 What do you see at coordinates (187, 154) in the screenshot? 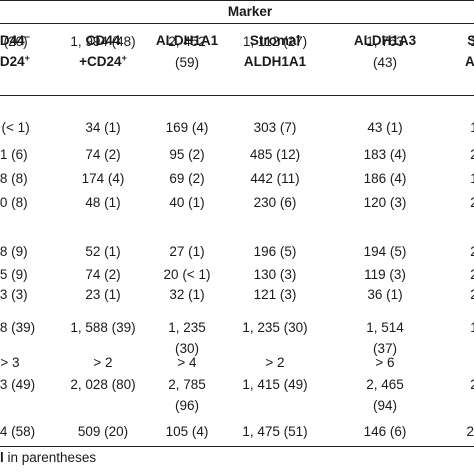
I see `table-cell: 95 (2)` at bounding box center [187, 154].